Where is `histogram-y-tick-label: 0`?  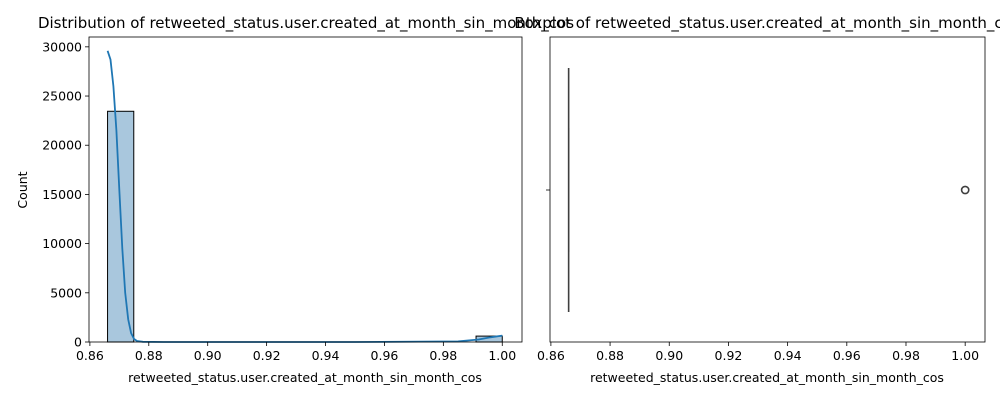 histogram-y-tick-label: 0 is located at coordinates (78, 342).